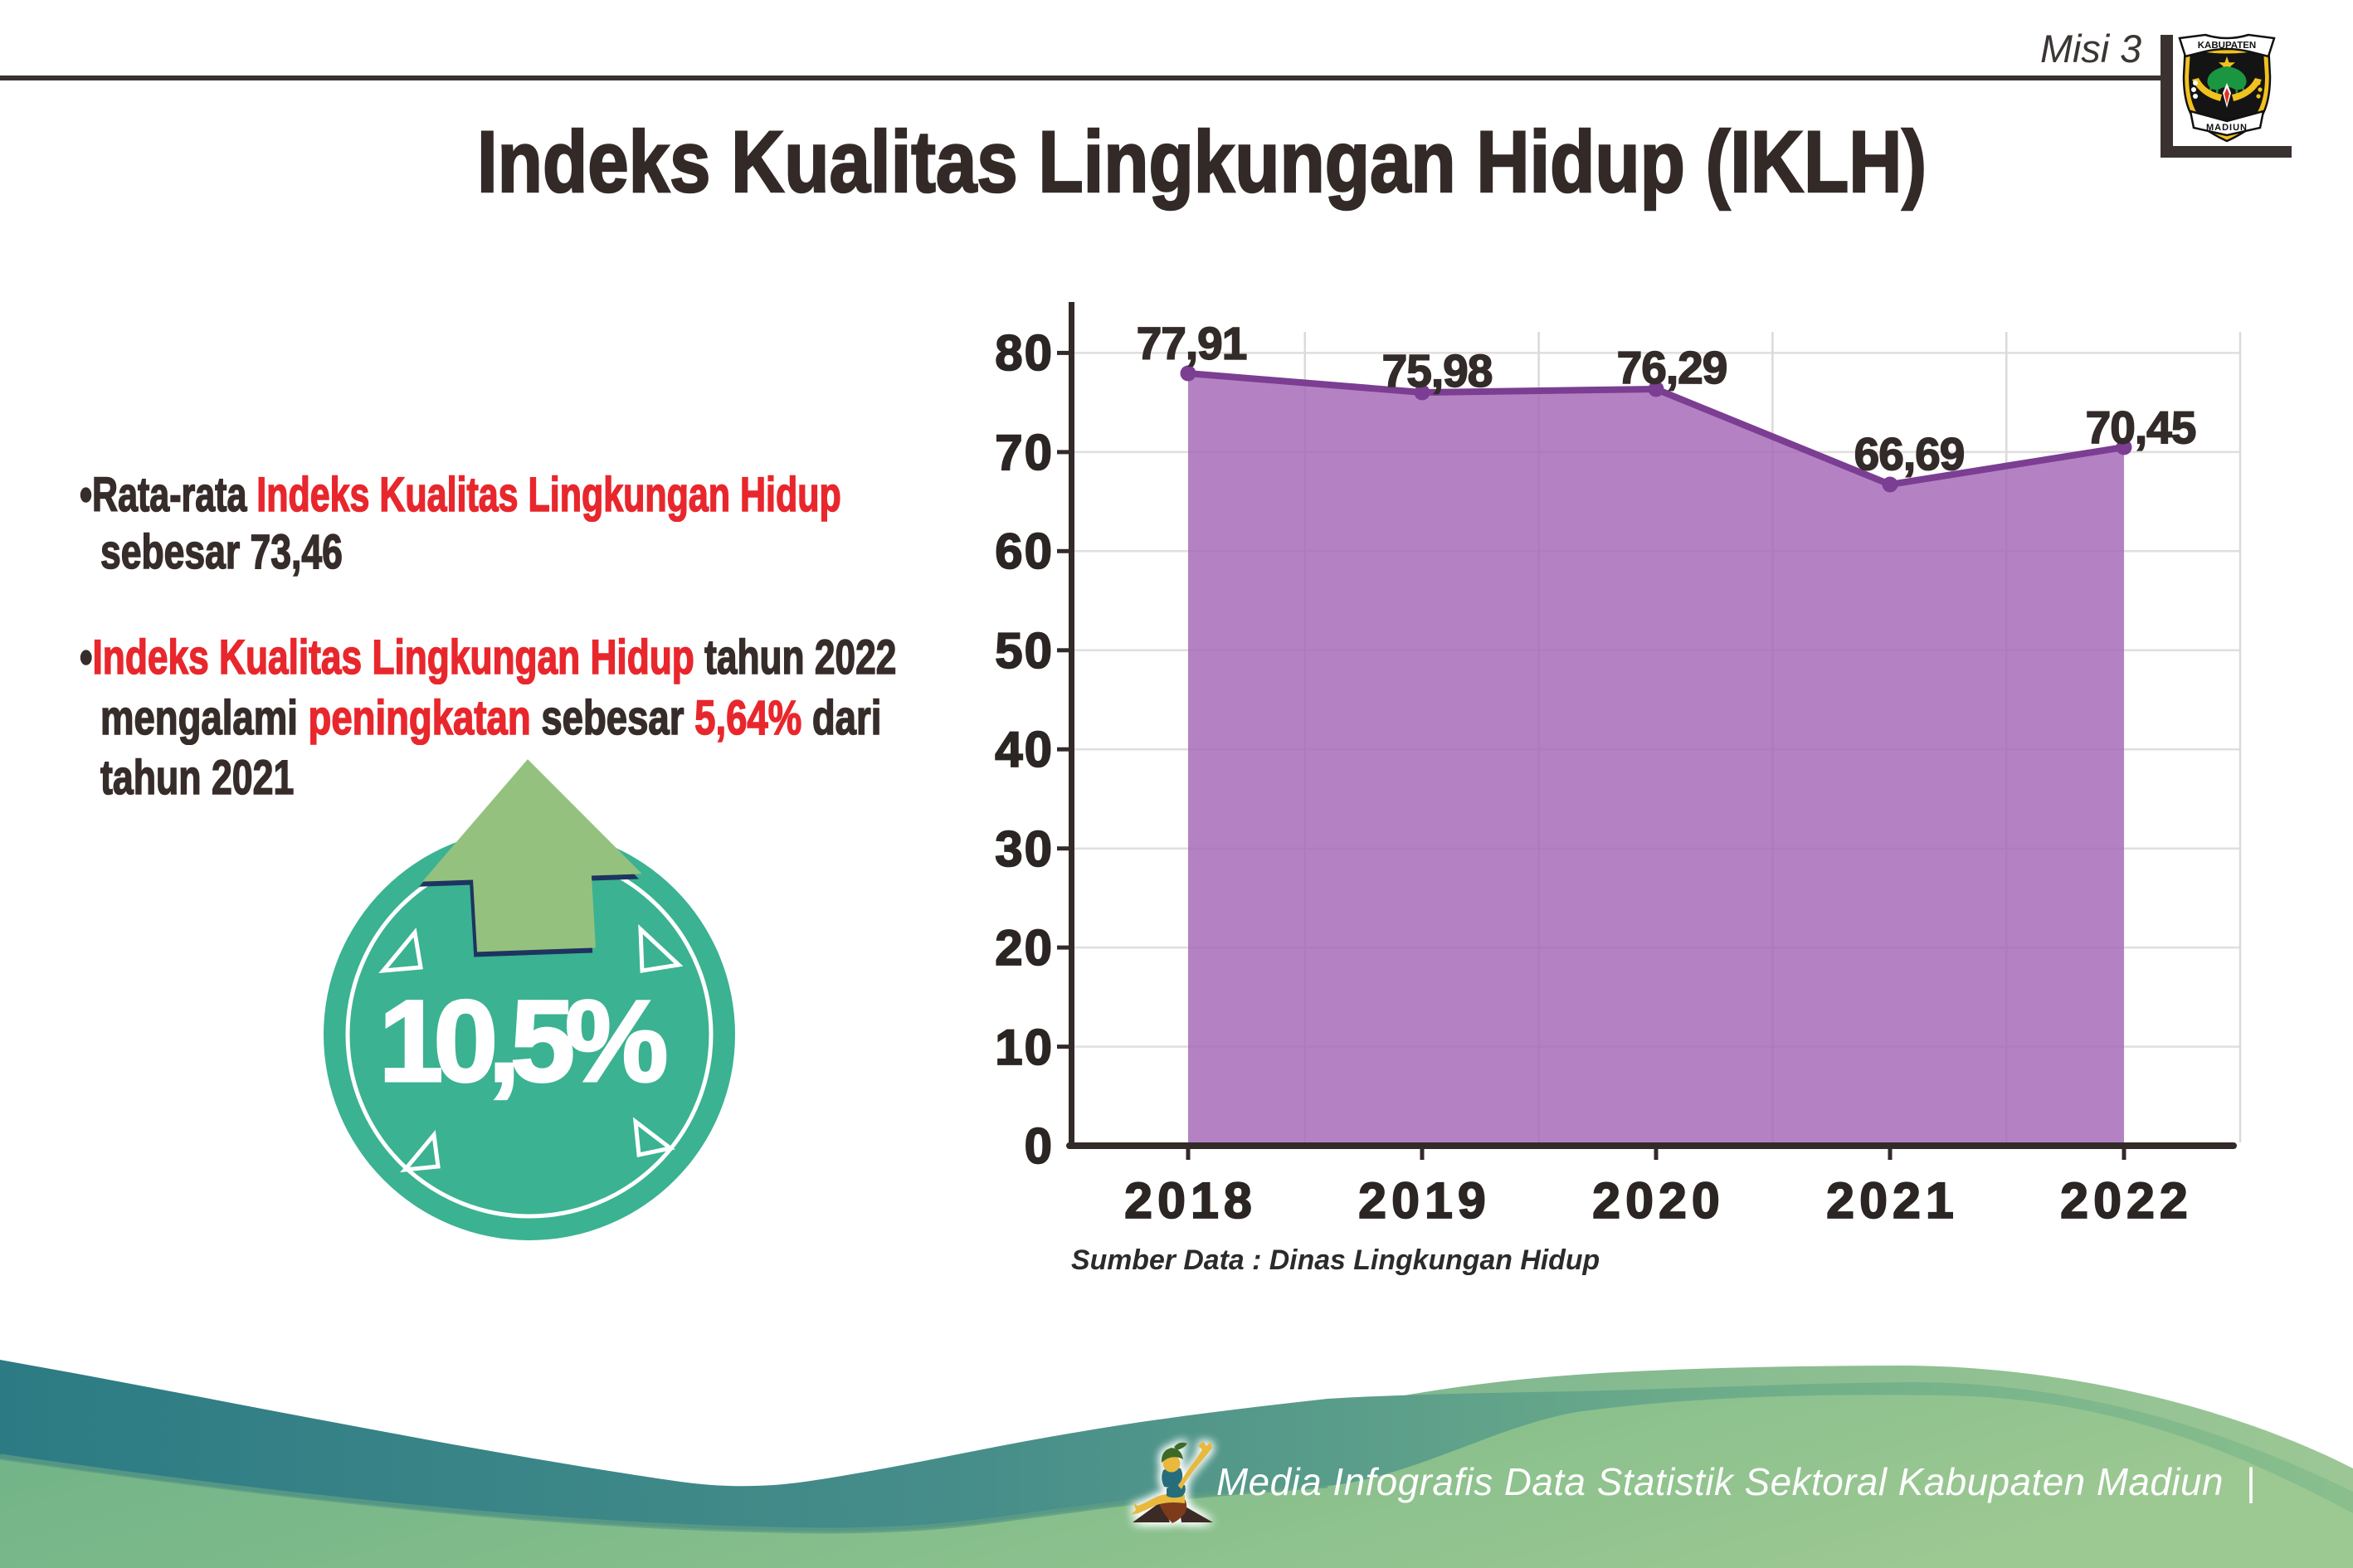 Image resolution: width=2353 pixels, height=1568 pixels. Describe the element at coordinates (1039, 1146) in the screenshot. I see `svg-text: 0` at that location.